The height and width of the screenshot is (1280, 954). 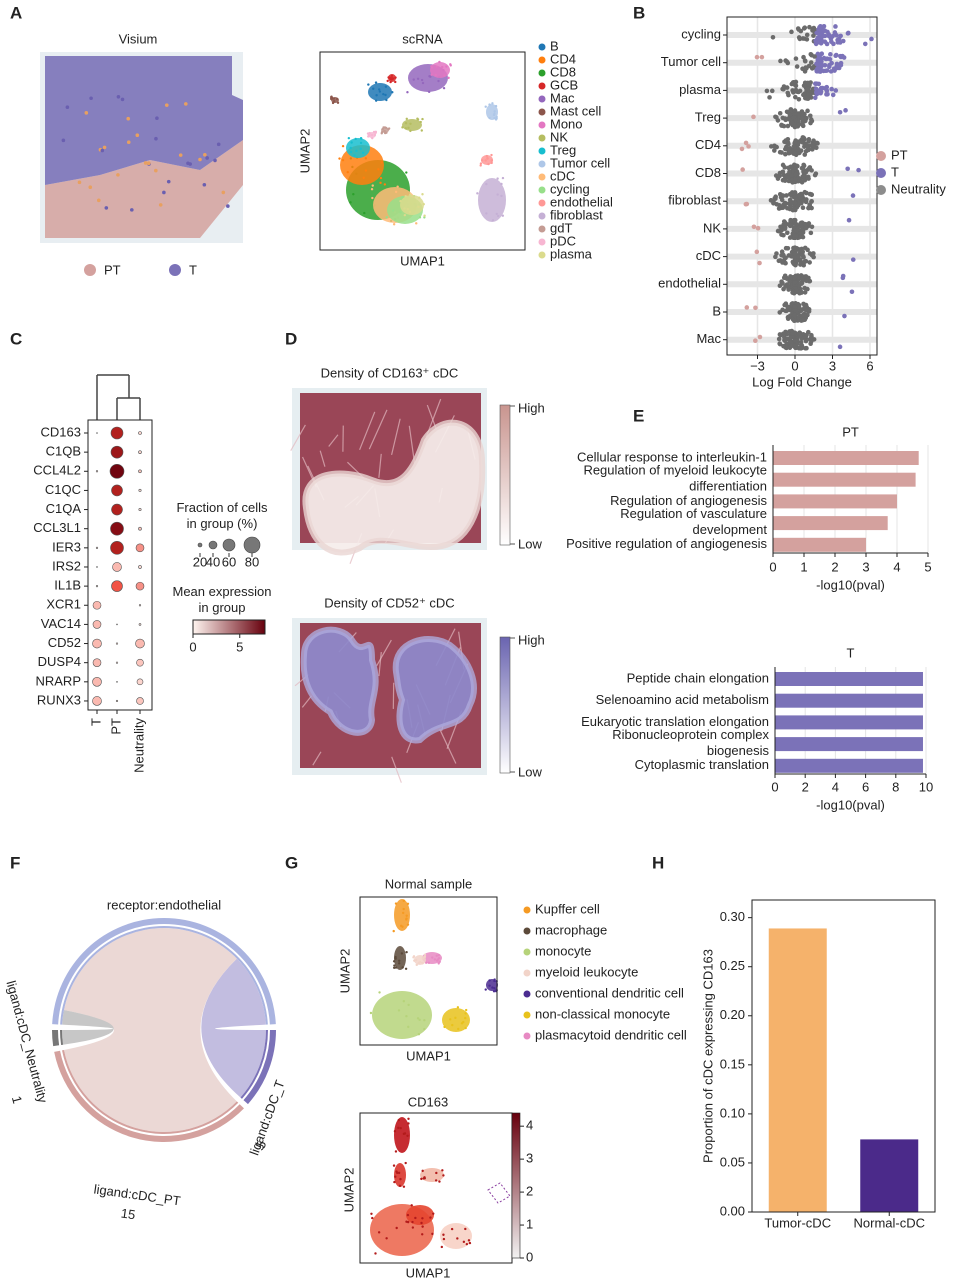 I want to click on legend-label: cycling, so click(x=570, y=188).